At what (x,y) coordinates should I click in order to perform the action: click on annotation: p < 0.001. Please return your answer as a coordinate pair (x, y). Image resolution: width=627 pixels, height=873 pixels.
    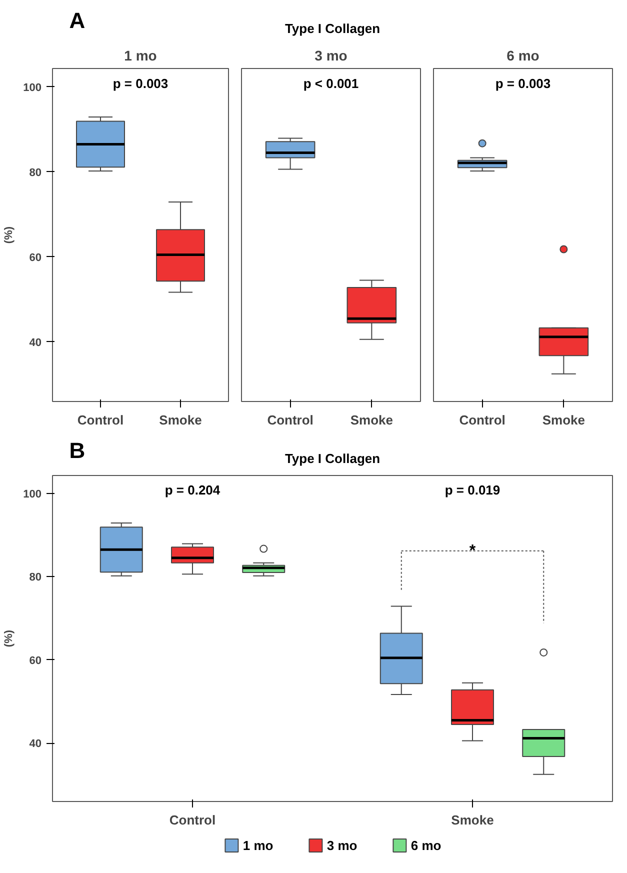
    Looking at the image, I should click on (331, 83).